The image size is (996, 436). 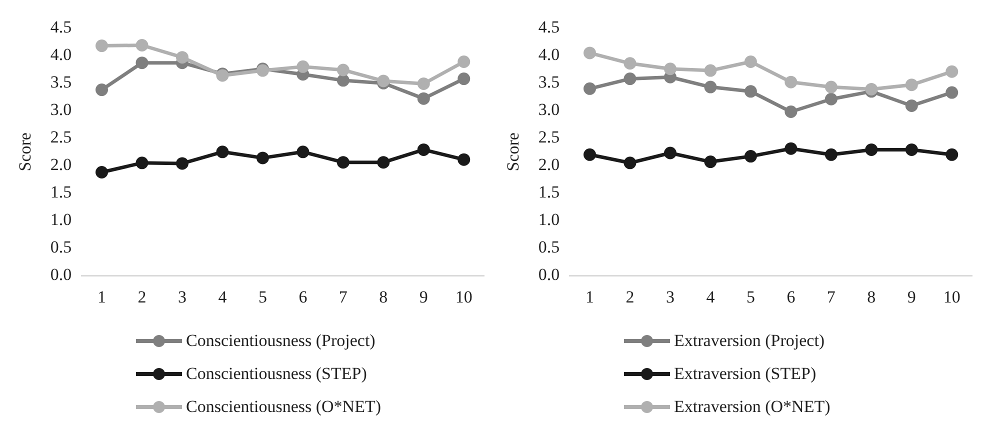 What do you see at coordinates (749, 340) in the screenshot?
I see `legend-label: Extraversion (Project)` at bounding box center [749, 340].